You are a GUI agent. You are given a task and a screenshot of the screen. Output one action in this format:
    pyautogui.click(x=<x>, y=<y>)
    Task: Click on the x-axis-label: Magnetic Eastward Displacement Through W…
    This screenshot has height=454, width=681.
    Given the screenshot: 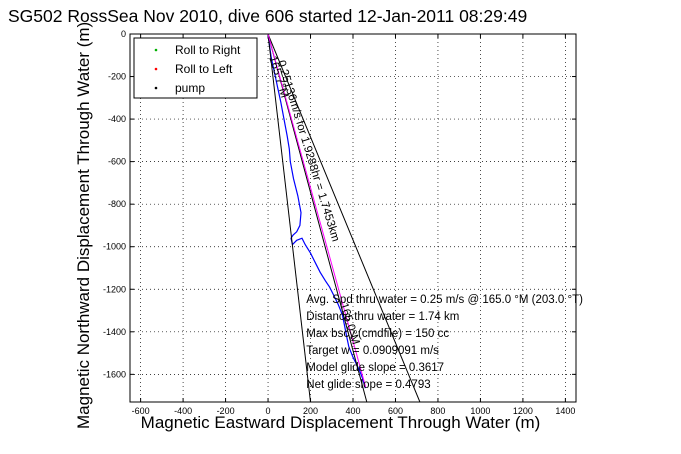 What is the action you would take?
    pyautogui.click(x=340, y=422)
    